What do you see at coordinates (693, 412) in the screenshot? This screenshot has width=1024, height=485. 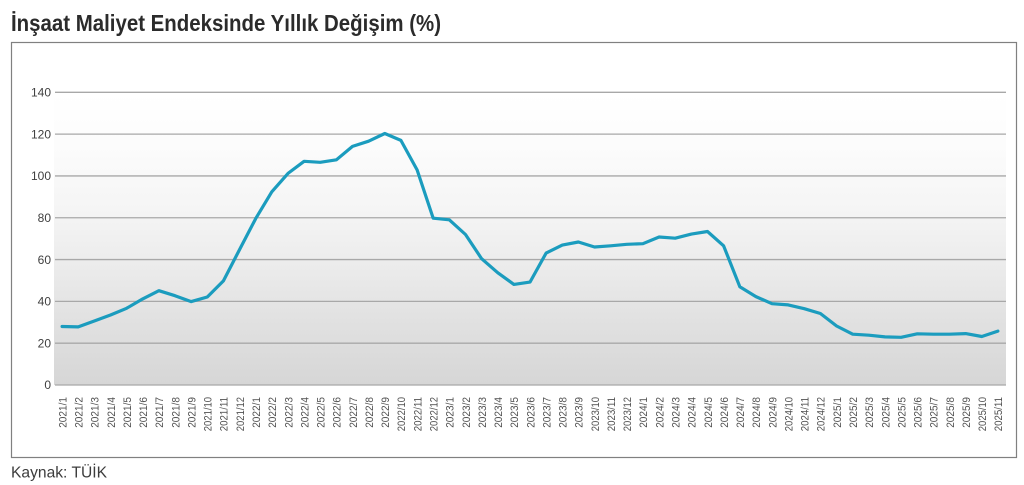 I see `svg-text: 2024/4` at bounding box center [693, 412].